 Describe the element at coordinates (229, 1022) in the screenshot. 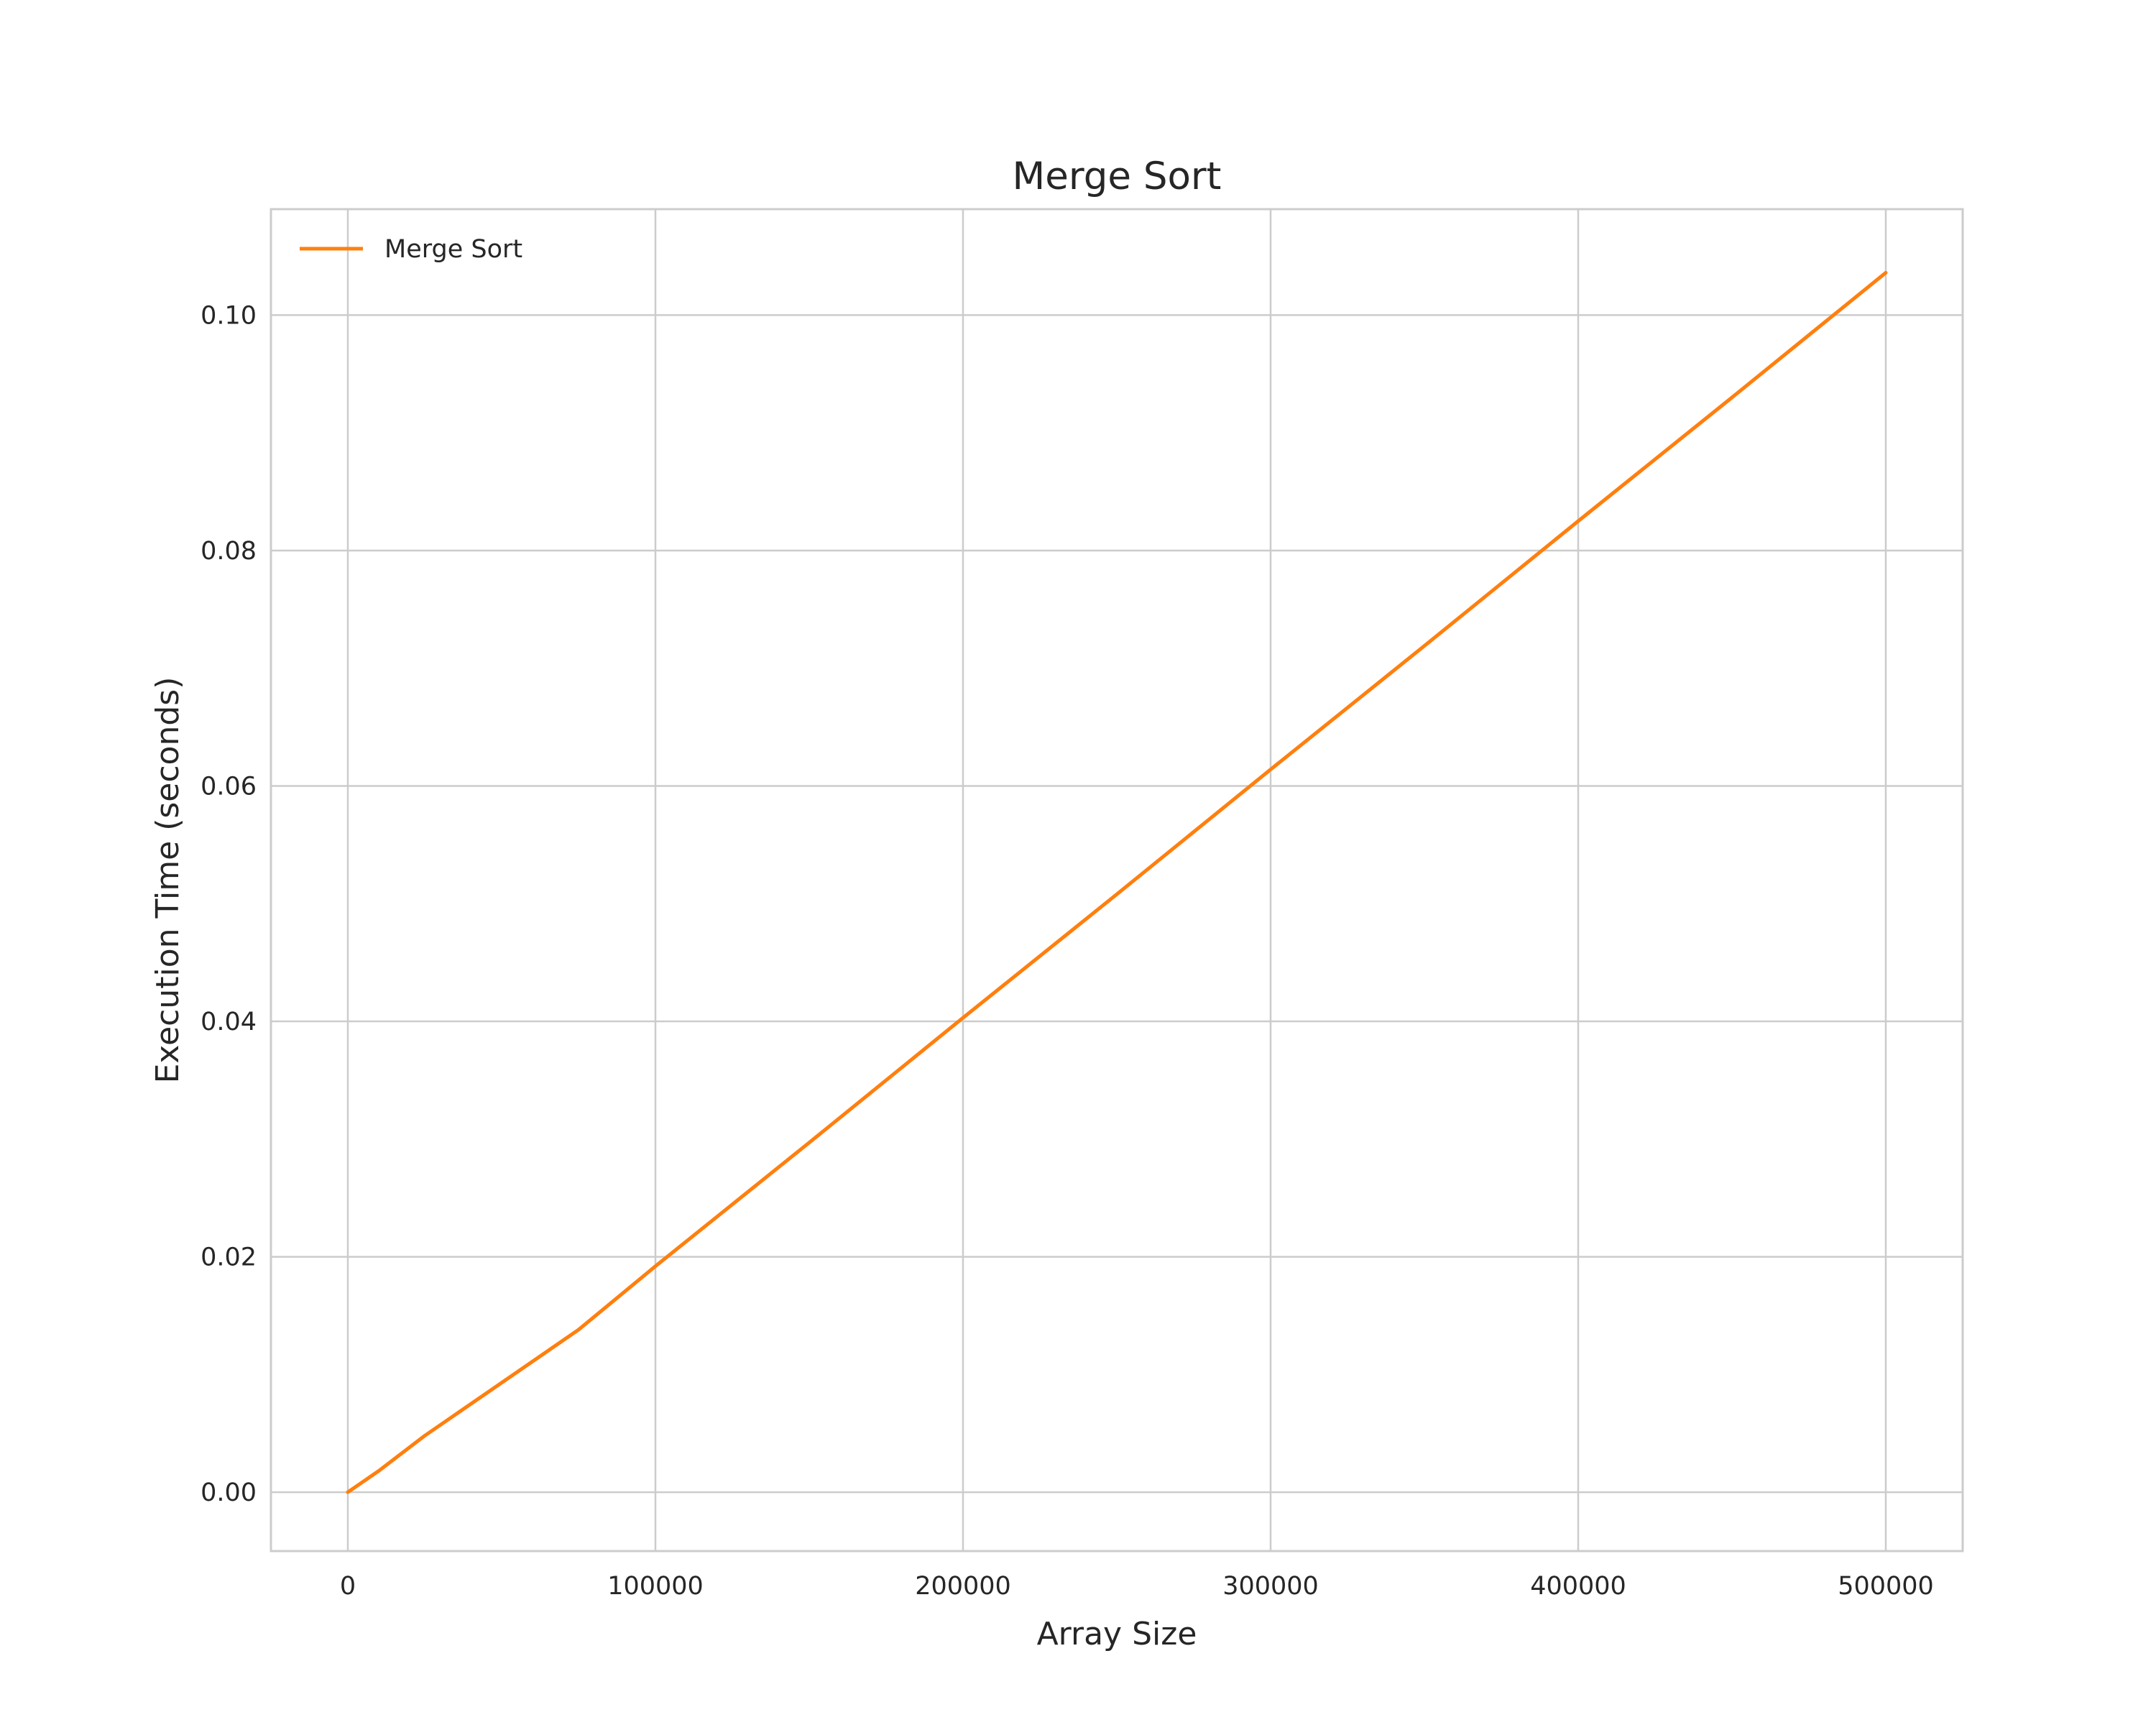

I see `y-tick-label: 0.04` at that location.